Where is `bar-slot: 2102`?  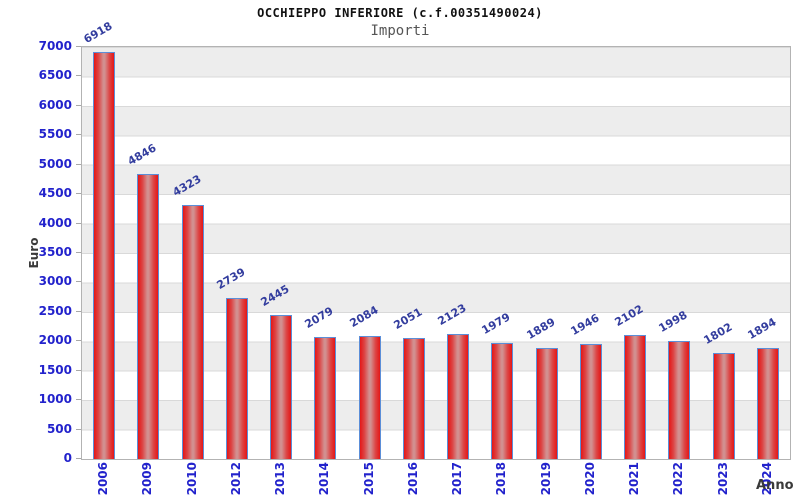 bar-slot: 2102 is located at coordinates (635, 253).